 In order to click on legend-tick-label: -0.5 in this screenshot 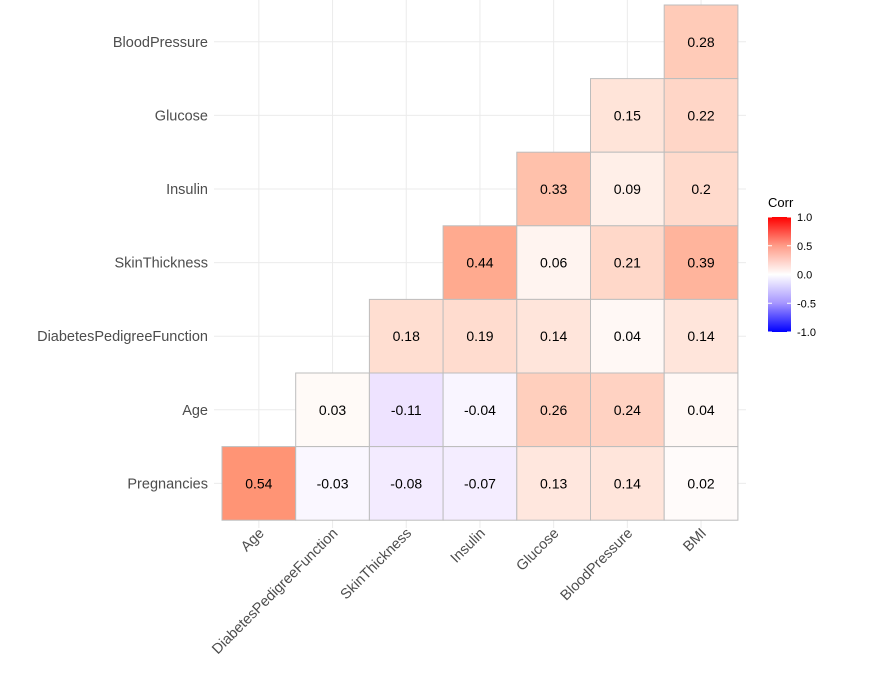, I will do `click(806, 304)`.